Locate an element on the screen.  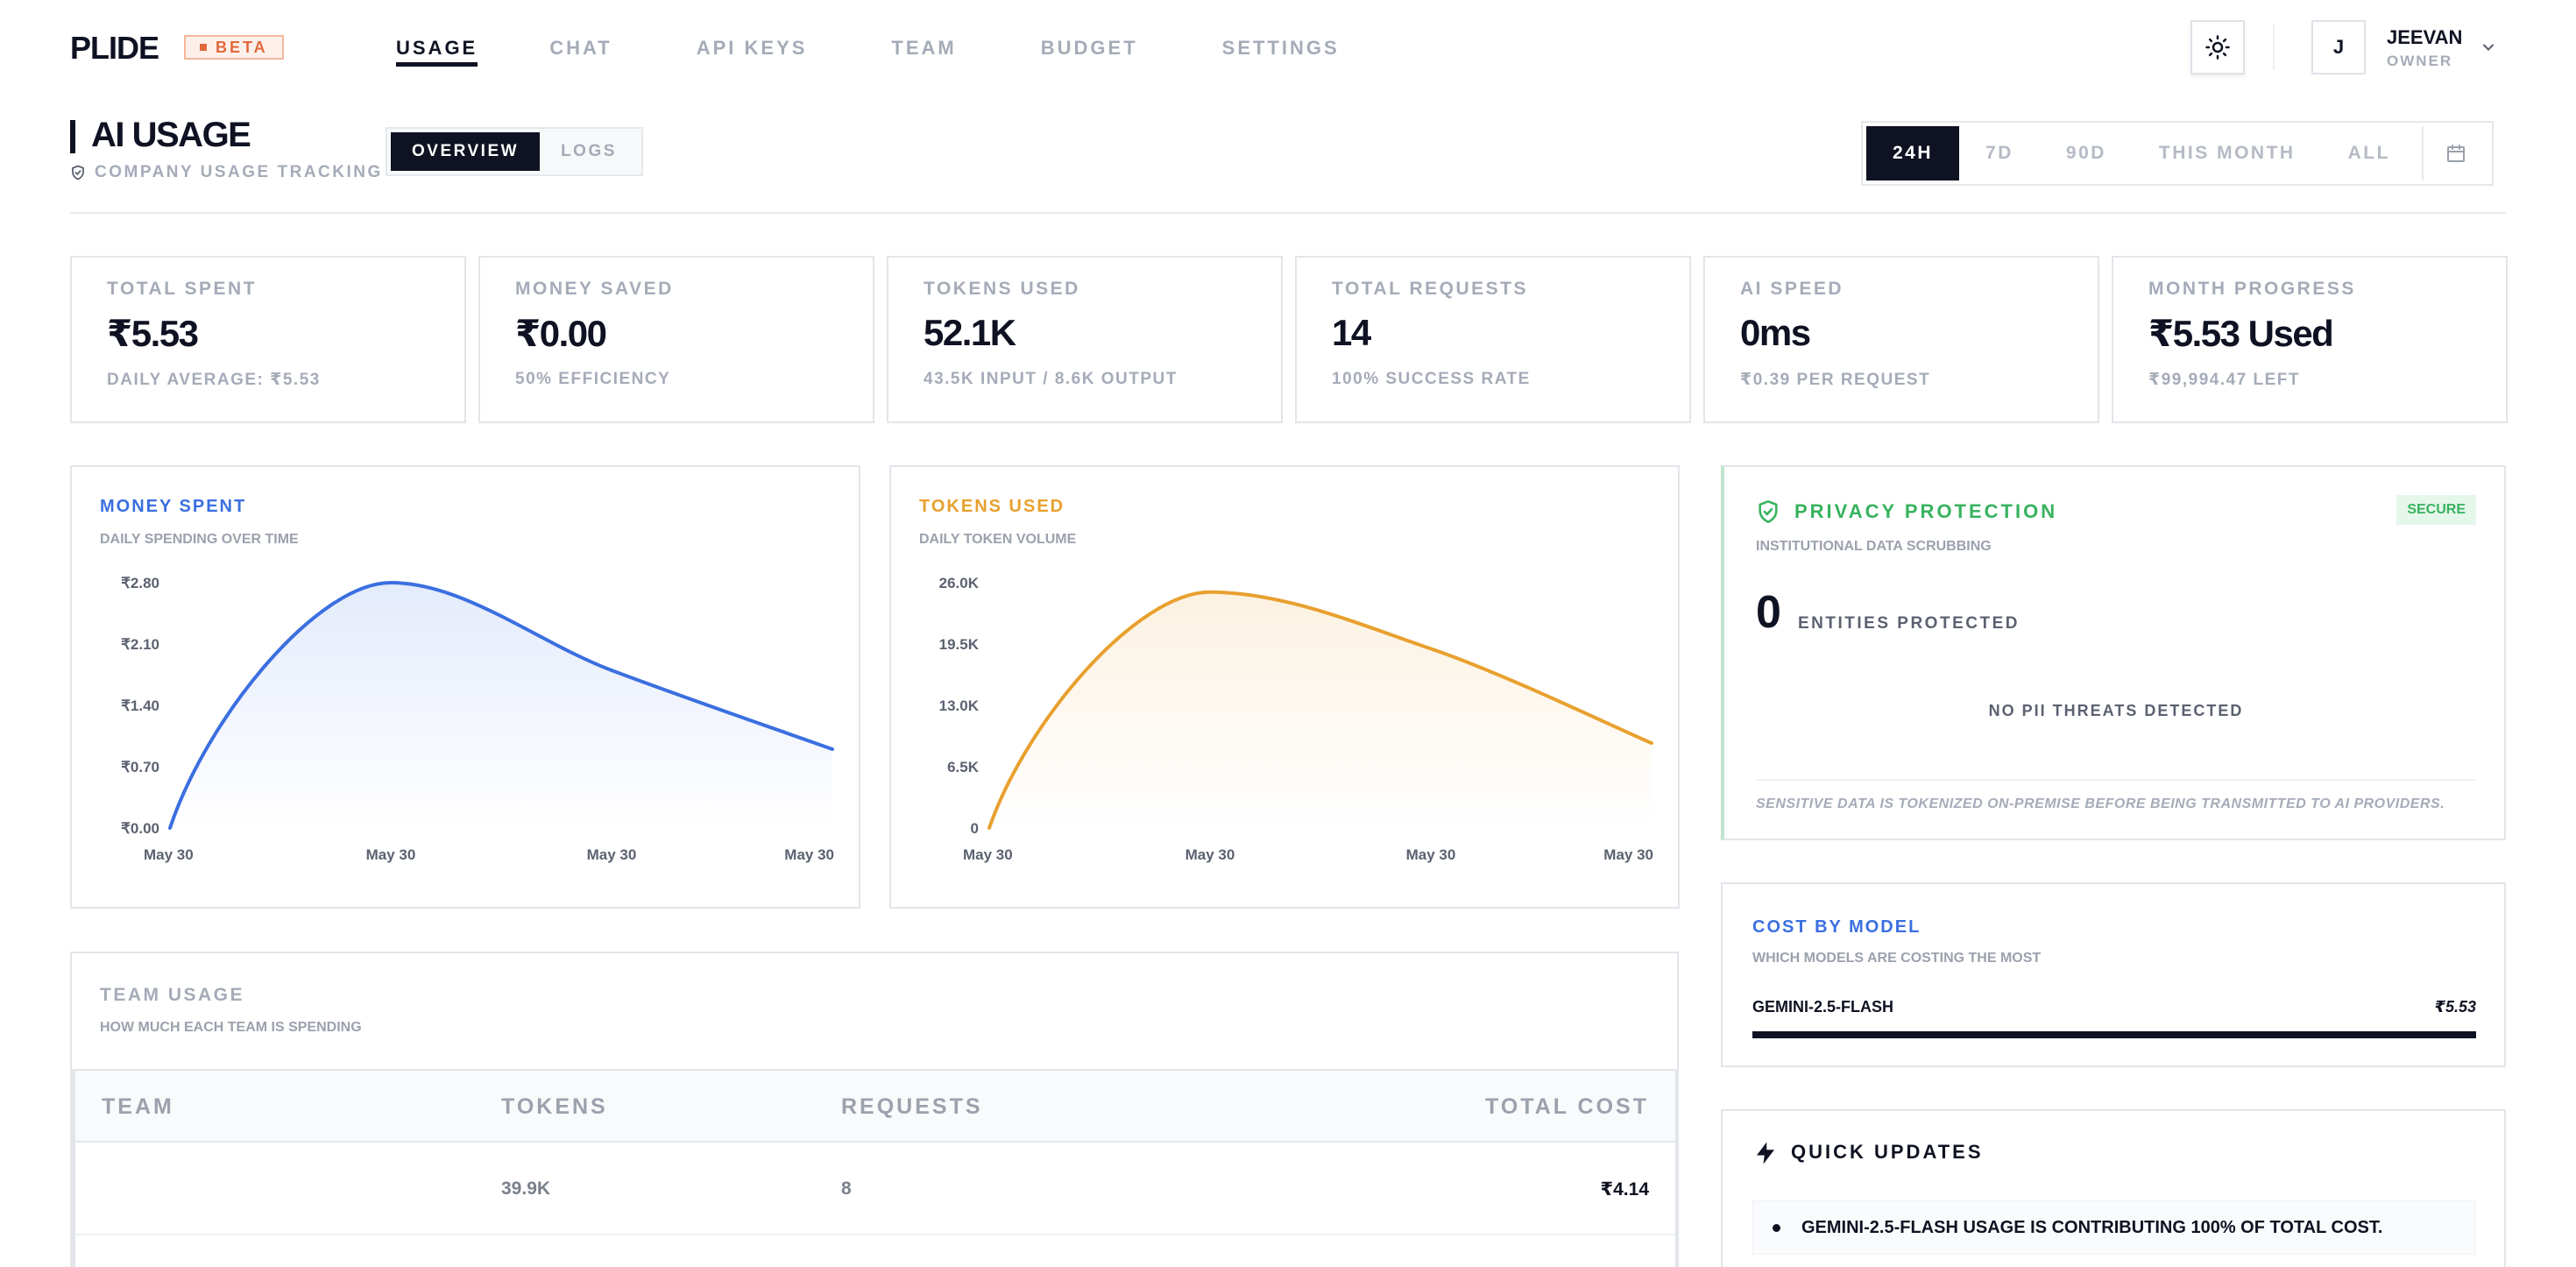
stat-label: AI SPEED is located at coordinates (1792, 289).